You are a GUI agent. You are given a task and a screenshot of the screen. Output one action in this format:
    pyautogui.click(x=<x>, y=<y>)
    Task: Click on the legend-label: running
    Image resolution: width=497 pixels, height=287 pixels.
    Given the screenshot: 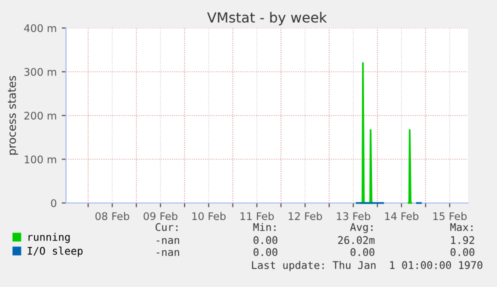 What is the action you would take?
    pyautogui.click(x=49, y=238)
    